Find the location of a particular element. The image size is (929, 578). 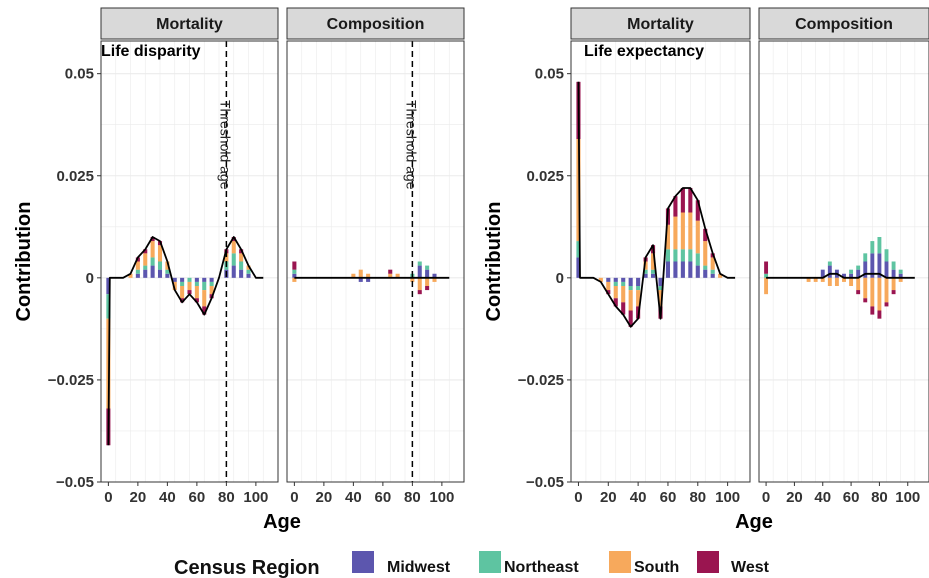

facet-strip-label: Mortality is located at coordinates (660, 24).